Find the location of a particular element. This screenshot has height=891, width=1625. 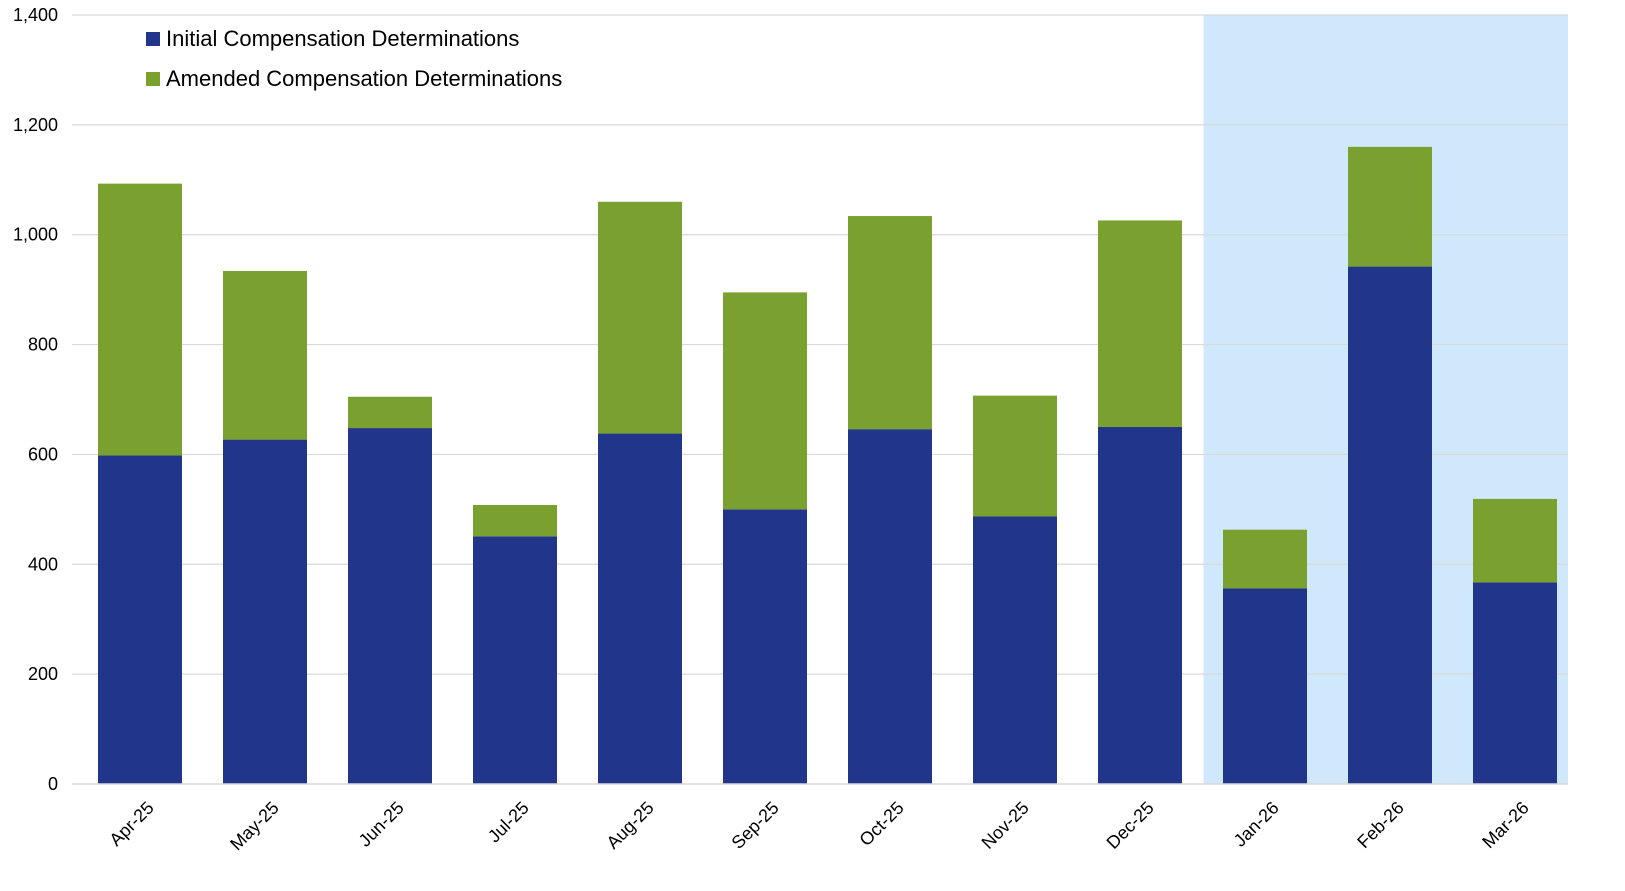

y-tick-label: 0 is located at coordinates (53, 784).